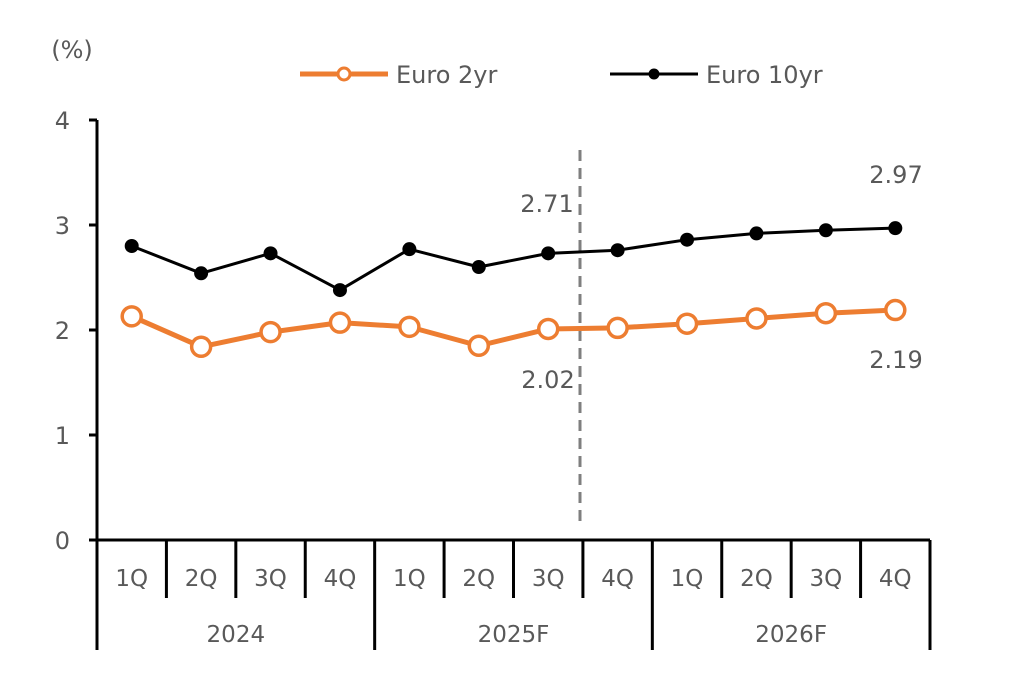 The image size is (1020, 690). I want to click on y-tick-label: 4, so click(62, 121).